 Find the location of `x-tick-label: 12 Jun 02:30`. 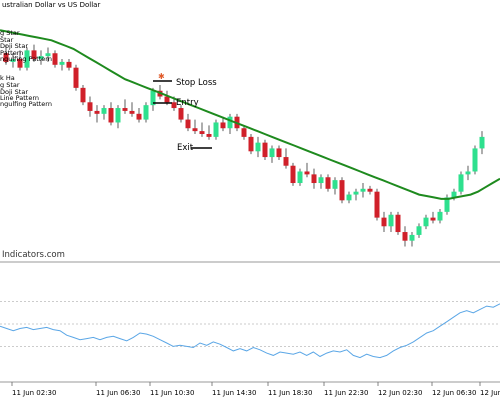

x-tick-label: 12 Jun 02:30 is located at coordinates (400, 393).